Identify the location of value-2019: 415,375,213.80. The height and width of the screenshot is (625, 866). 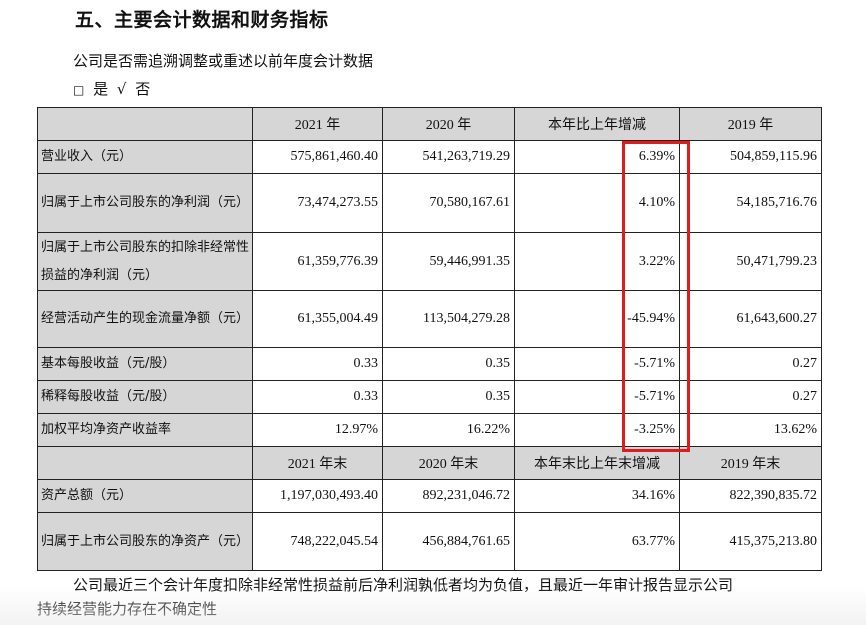
(750, 541).